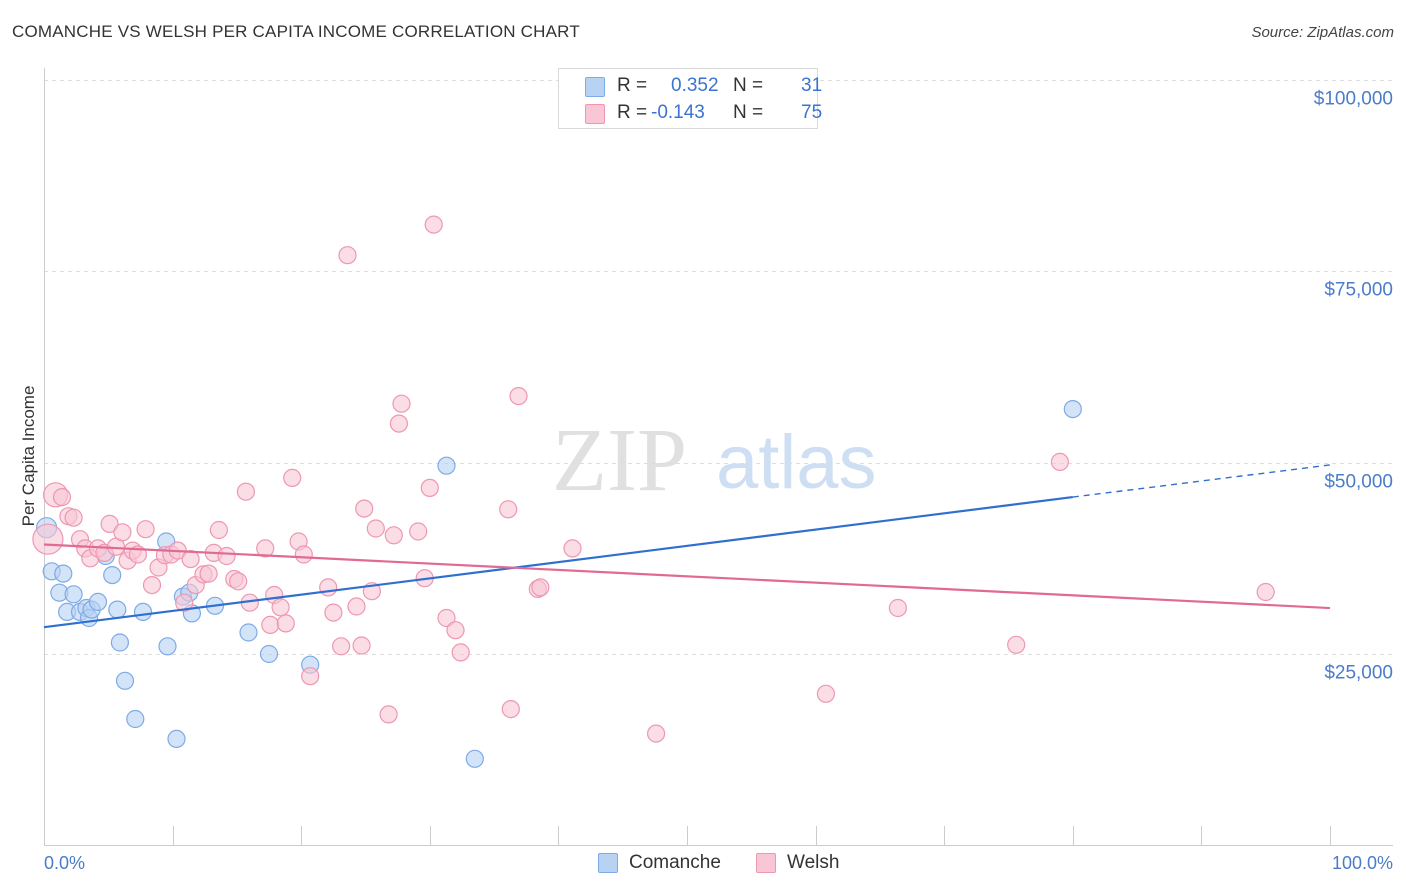 The image size is (1406, 892). What do you see at coordinates (1358, 673) in the screenshot?
I see `y-tick-label: $25,000` at bounding box center [1358, 673].